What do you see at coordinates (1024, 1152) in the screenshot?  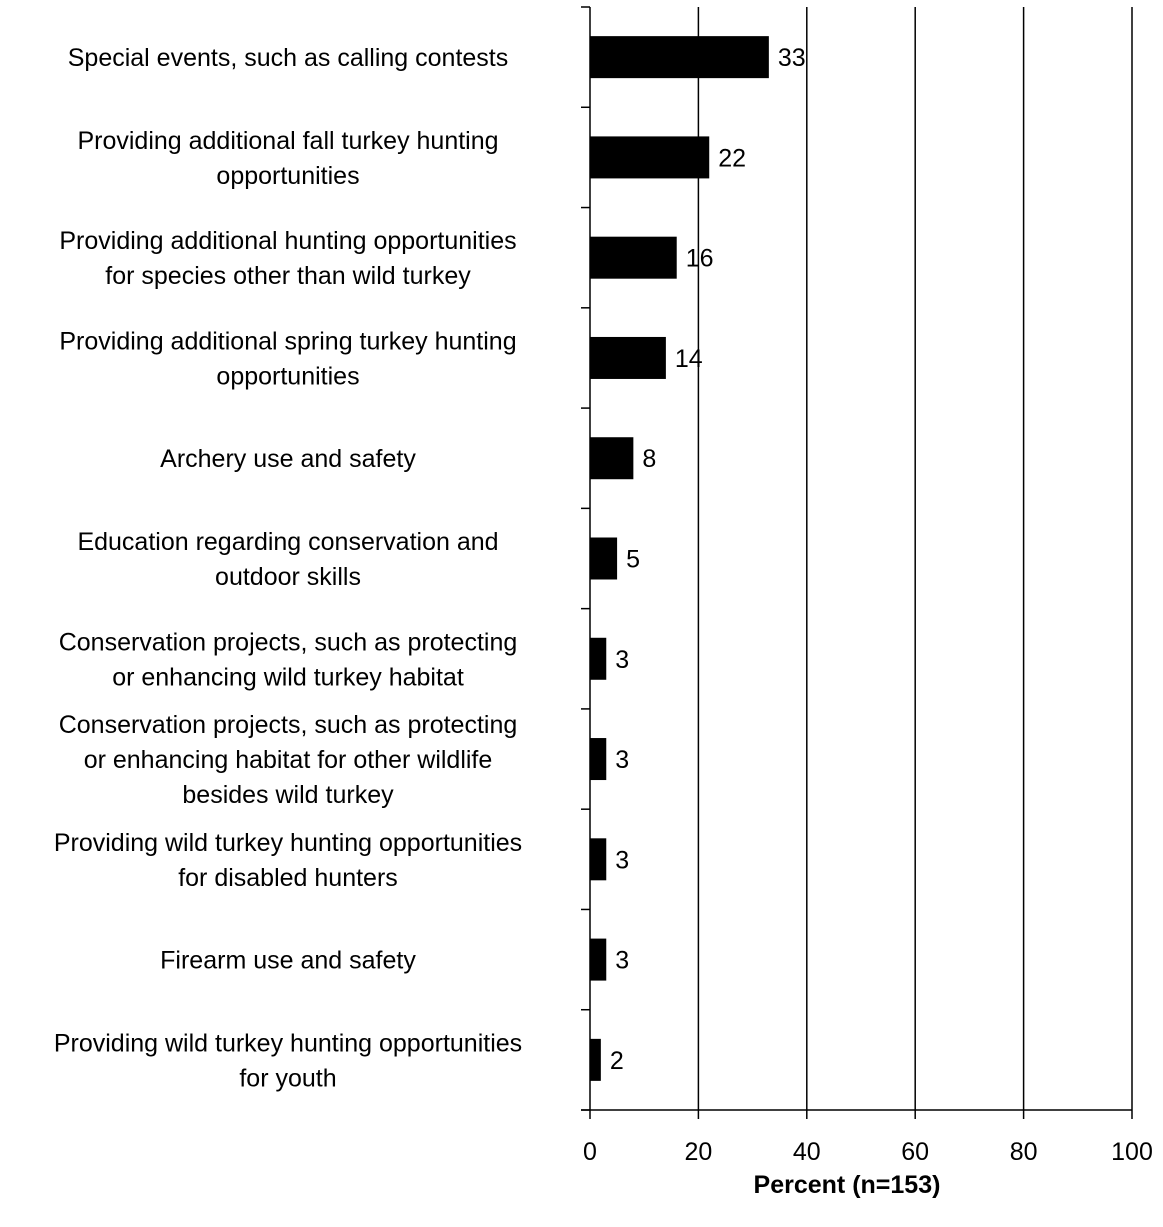 I see `x-tick-label: 80` at bounding box center [1024, 1152].